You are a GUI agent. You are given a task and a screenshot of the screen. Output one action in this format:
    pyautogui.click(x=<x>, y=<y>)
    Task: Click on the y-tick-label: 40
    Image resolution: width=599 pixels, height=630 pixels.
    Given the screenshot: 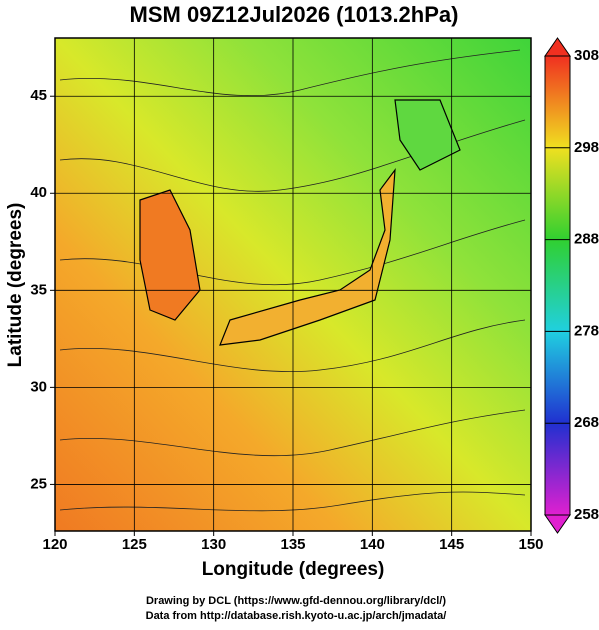 What is the action you would take?
    pyautogui.click(x=38, y=192)
    